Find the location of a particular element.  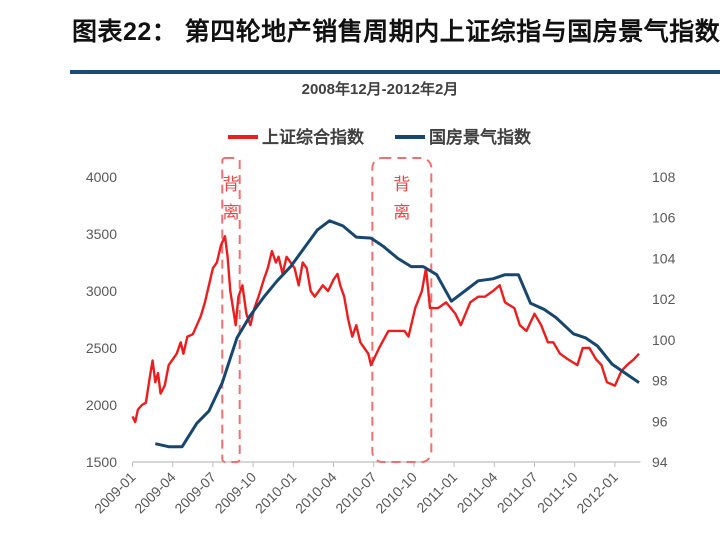

figure-title: 图表22： 第四轮地产销售周期内上证综指与国房景气指数 is located at coordinates (396, 32).